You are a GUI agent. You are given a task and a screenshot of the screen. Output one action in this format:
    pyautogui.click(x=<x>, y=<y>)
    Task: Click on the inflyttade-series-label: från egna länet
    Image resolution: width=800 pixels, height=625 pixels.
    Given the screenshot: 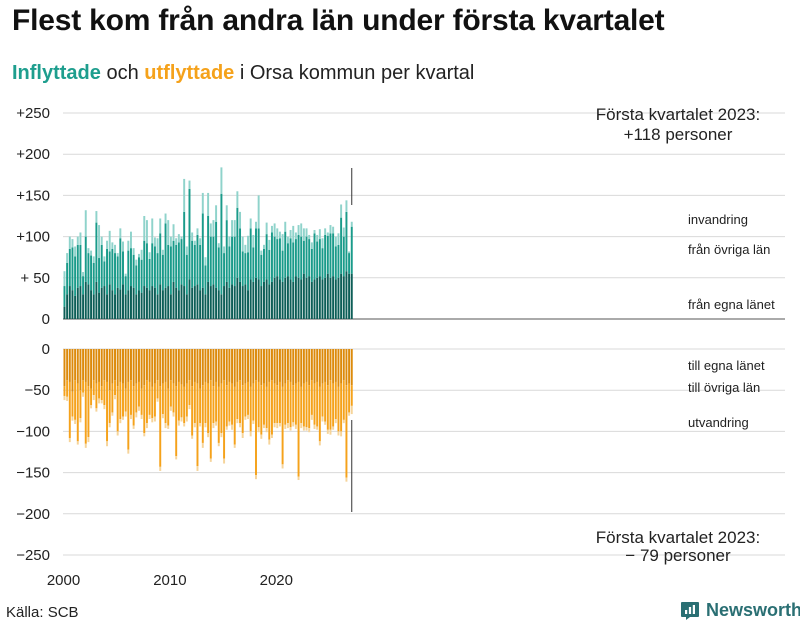 What is the action you would take?
    pyautogui.click(x=731, y=304)
    